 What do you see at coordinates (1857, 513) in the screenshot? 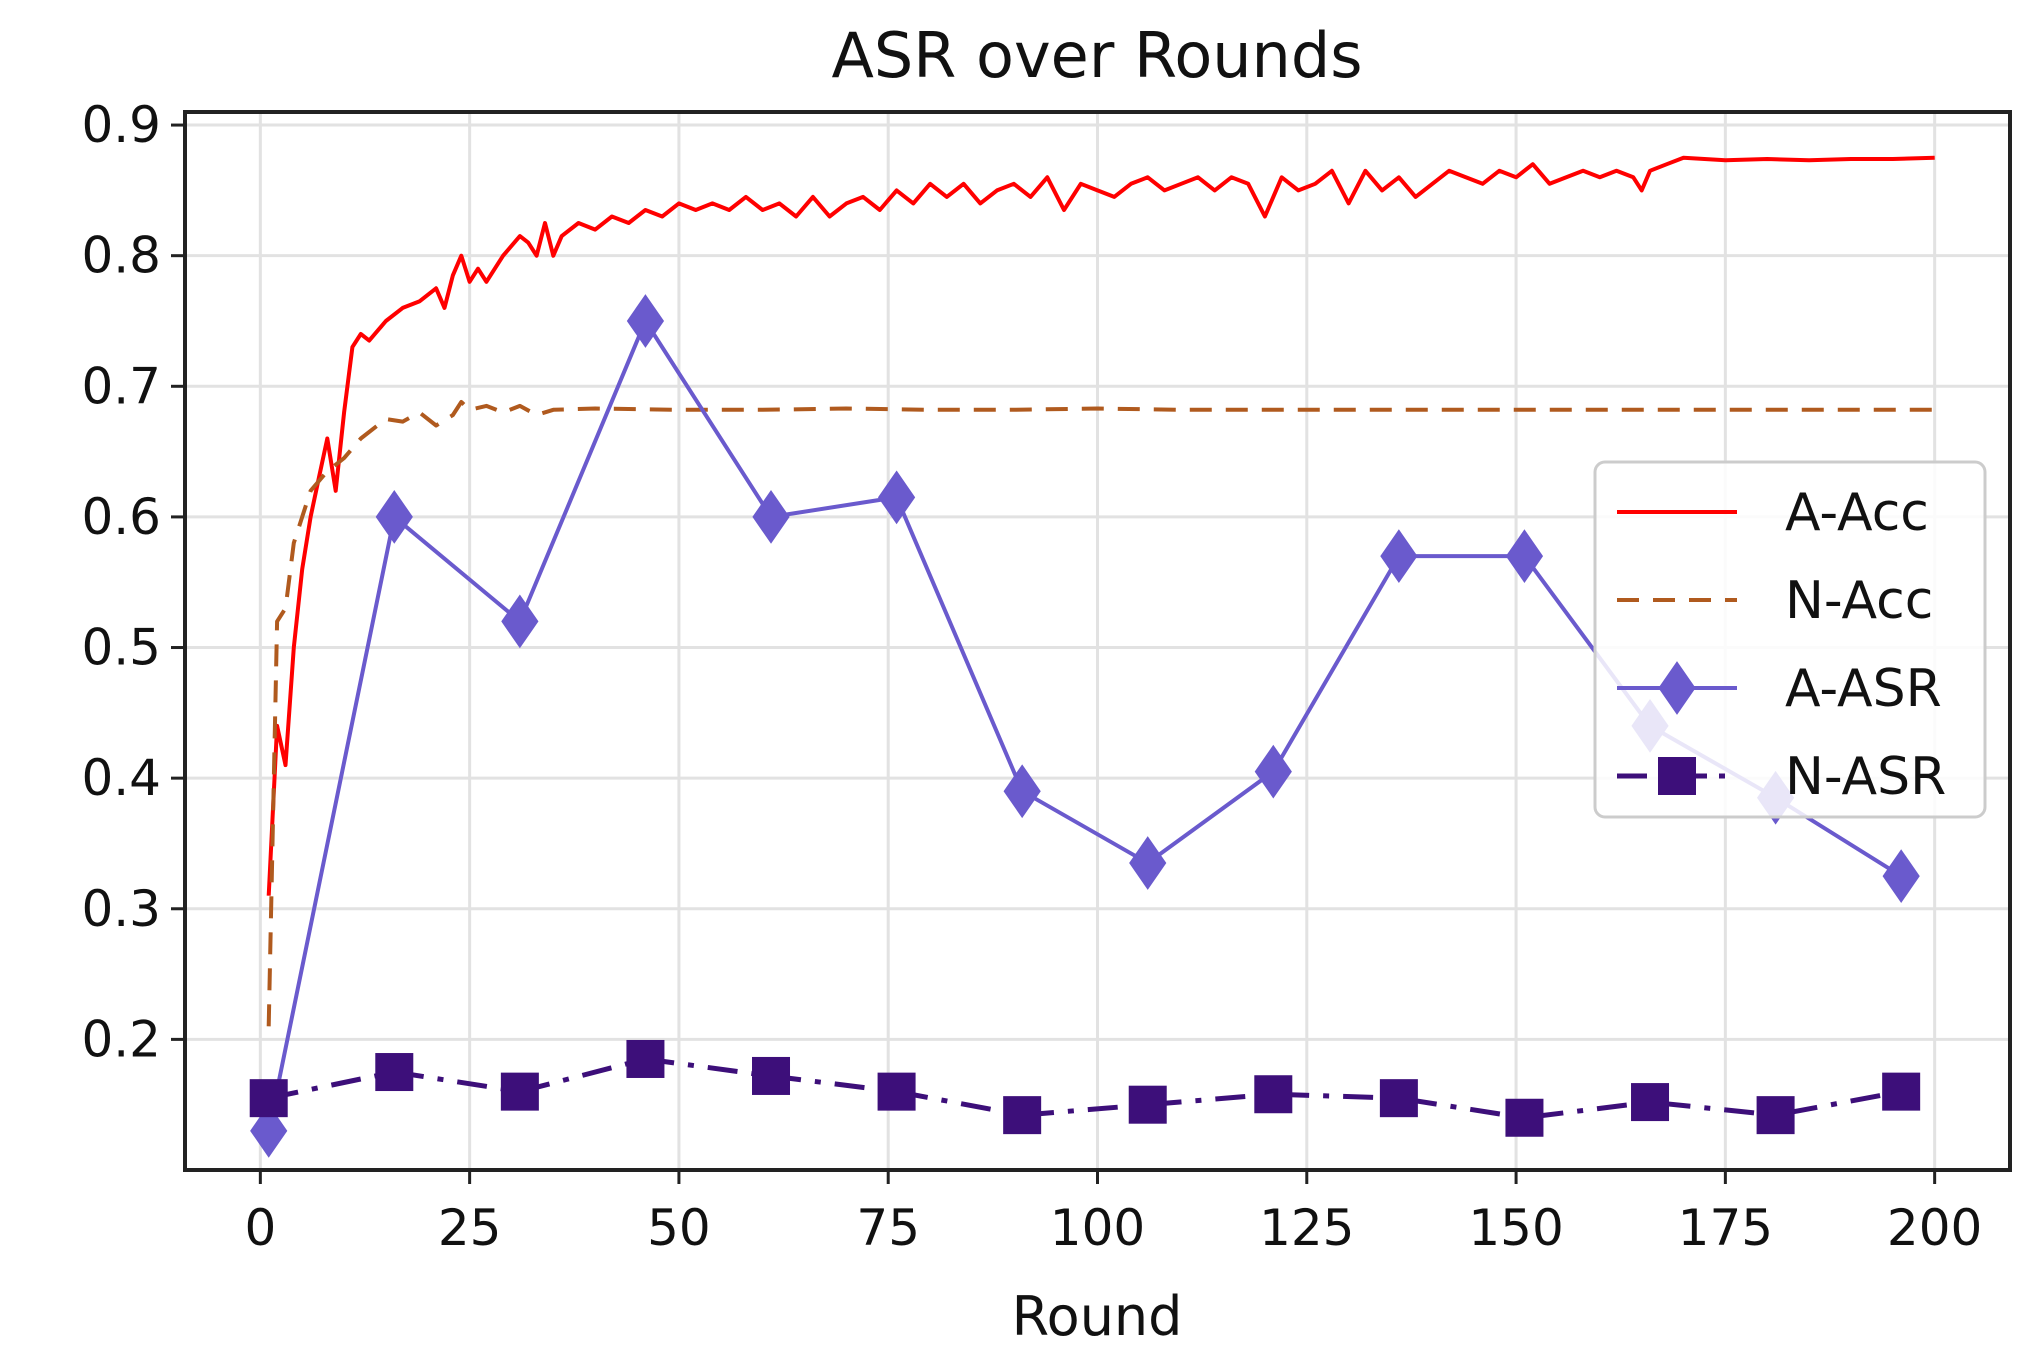
I see `legend-label: A-Acc` at bounding box center [1857, 513].